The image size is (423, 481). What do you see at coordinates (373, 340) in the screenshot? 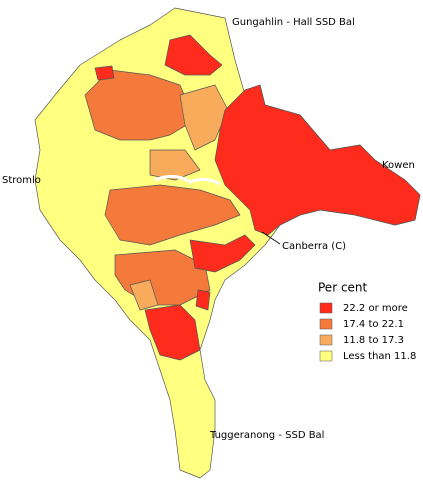
I see `legend-label: 11.8 to 17.3` at bounding box center [373, 340].